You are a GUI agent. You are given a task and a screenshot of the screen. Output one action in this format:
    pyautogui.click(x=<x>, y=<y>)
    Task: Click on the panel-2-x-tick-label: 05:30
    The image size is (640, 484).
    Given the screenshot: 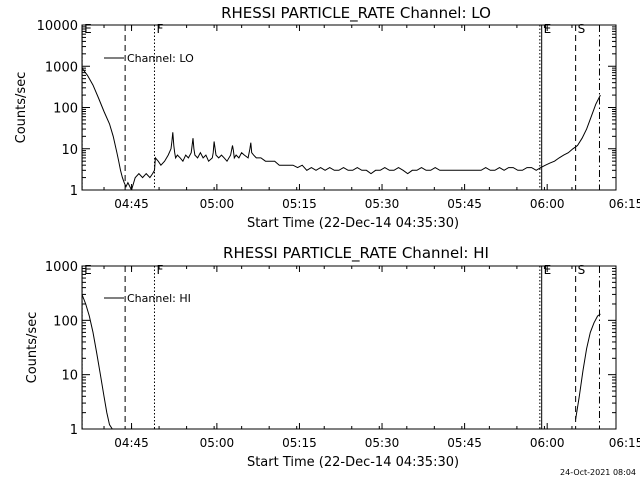 What is the action you would take?
    pyautogui.click(x=382, y=443)
    